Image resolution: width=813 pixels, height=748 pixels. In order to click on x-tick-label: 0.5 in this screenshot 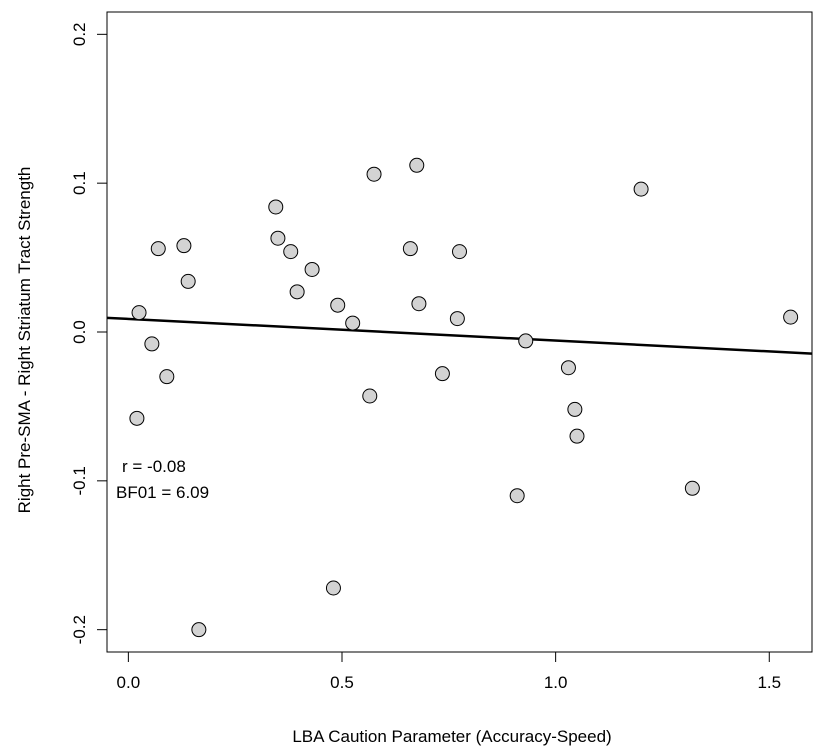, I will do `click(342, 682)`.